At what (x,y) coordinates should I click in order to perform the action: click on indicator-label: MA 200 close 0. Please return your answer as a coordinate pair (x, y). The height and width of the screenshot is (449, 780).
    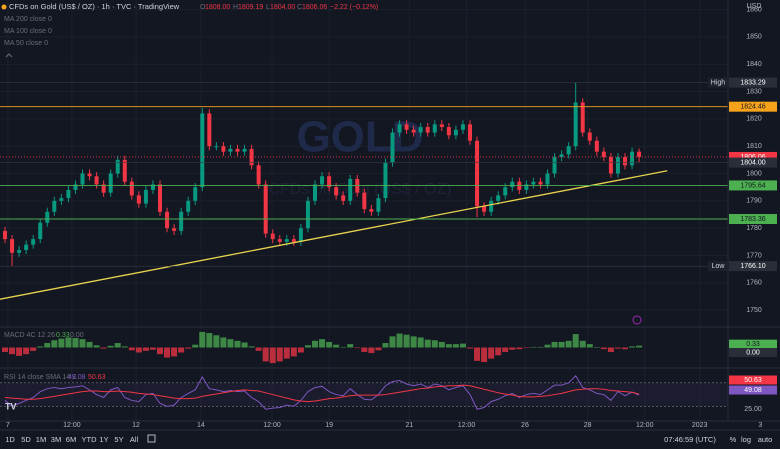
    Looking at the image, I should click on (28, 19).